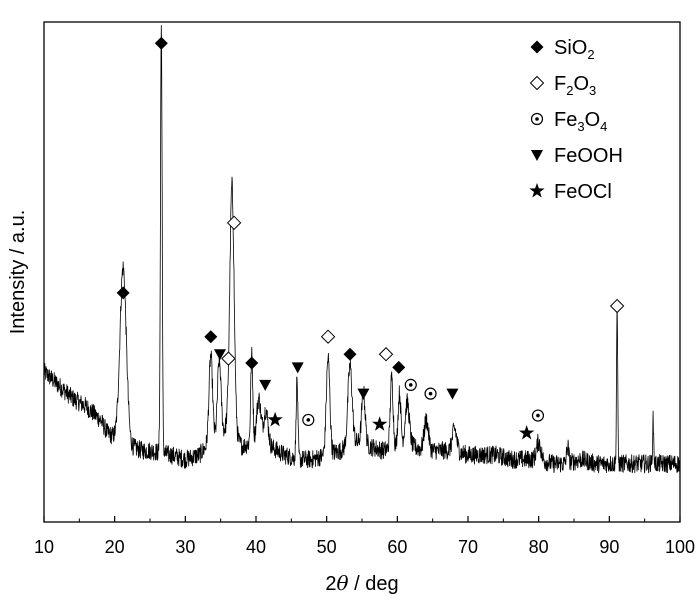 The height and width of the screenshot is (603, 700). Describe the element at coordinates (609, 547) in the screenshot. I see `x-tick-label: 90` at that location.